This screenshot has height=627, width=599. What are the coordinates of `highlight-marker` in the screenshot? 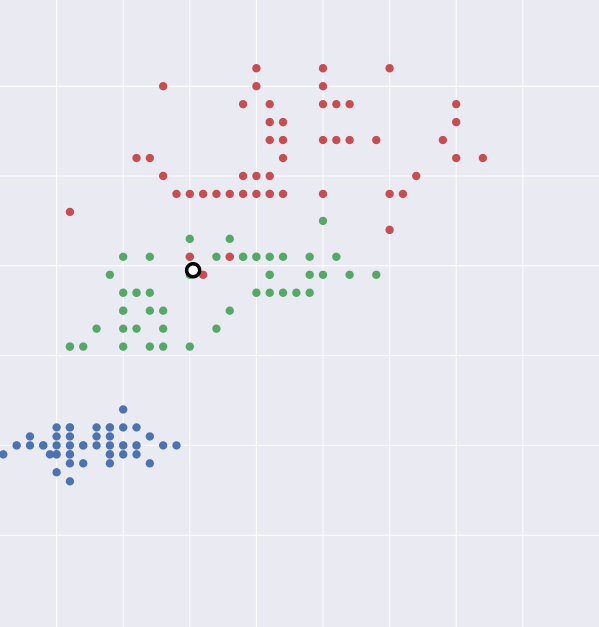 It's located at (193, 270).